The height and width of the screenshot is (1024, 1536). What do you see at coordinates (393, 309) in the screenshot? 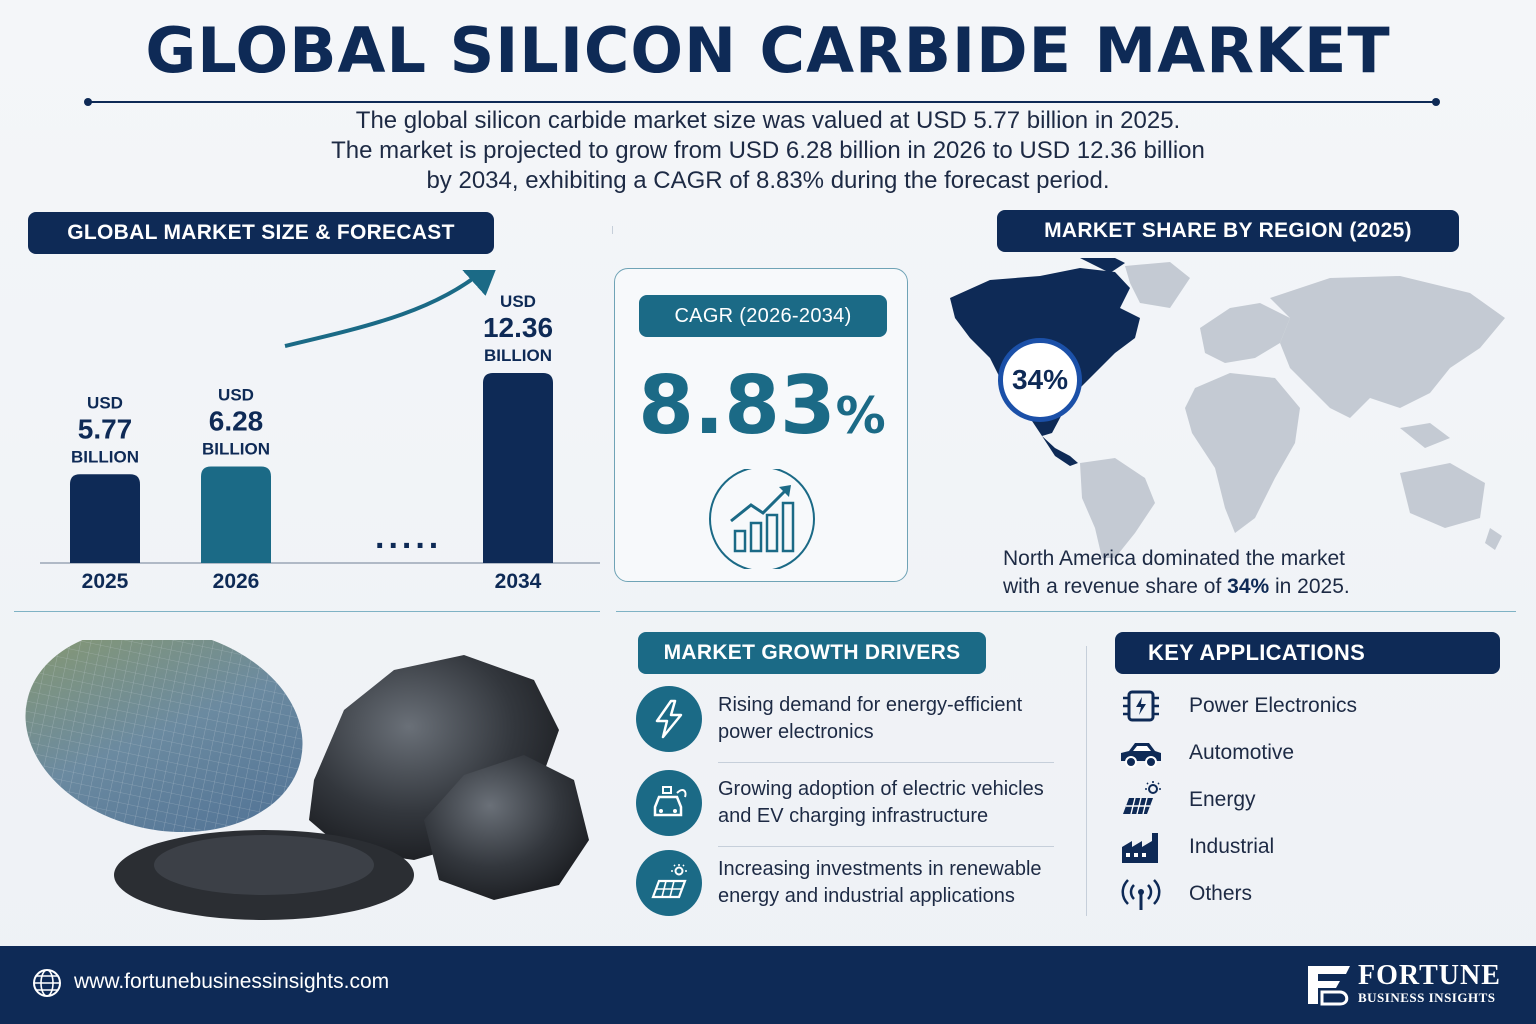
I see `growth-arrow` at bounding box center [393, 309].